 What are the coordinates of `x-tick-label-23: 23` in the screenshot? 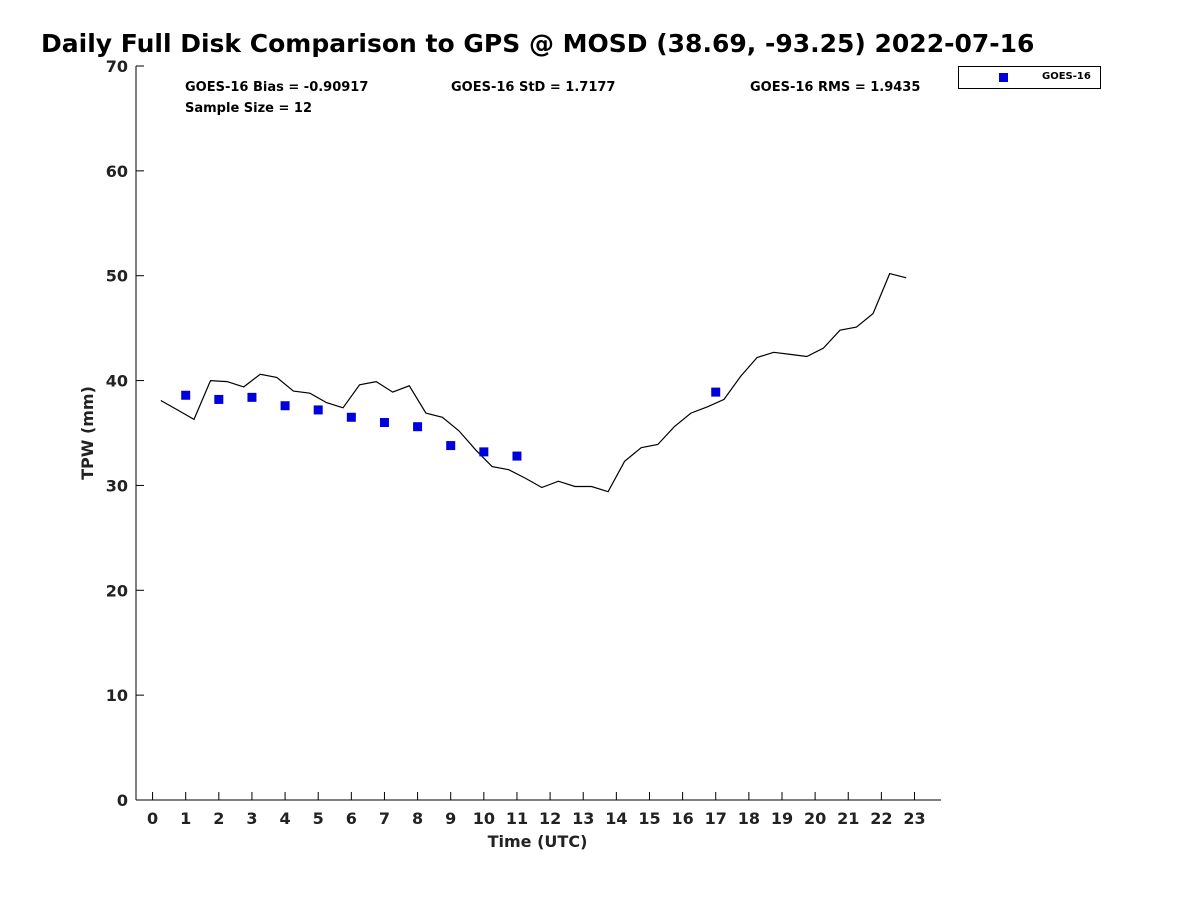 It's located at (914, 818).